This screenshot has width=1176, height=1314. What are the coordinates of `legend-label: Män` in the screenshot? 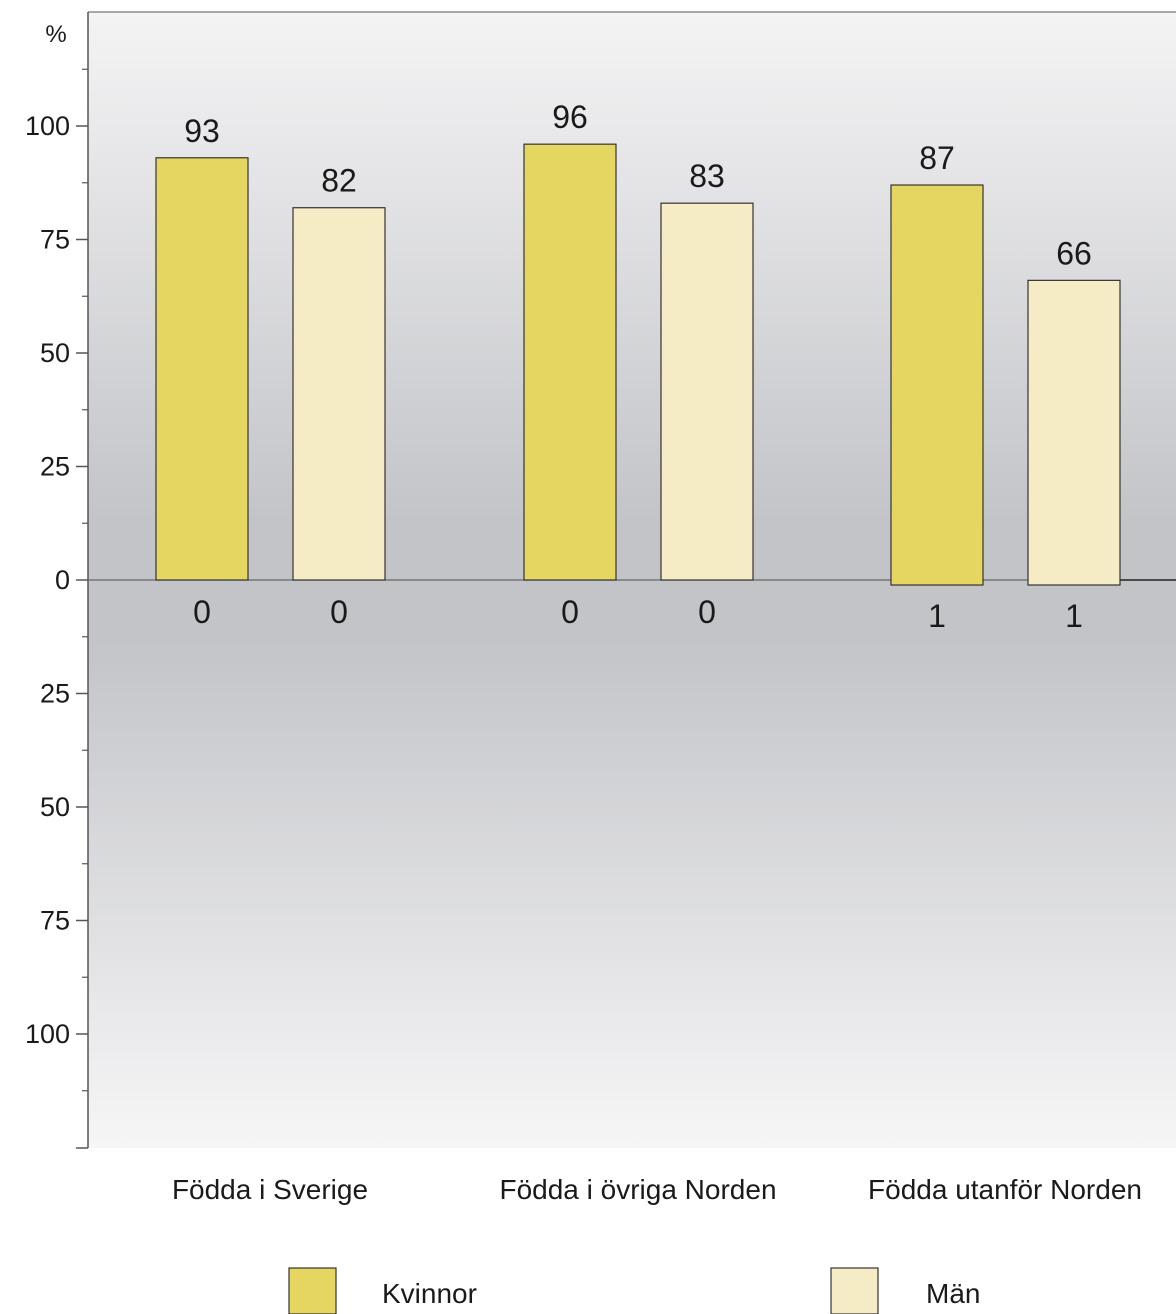 It's located at (953, 1293).